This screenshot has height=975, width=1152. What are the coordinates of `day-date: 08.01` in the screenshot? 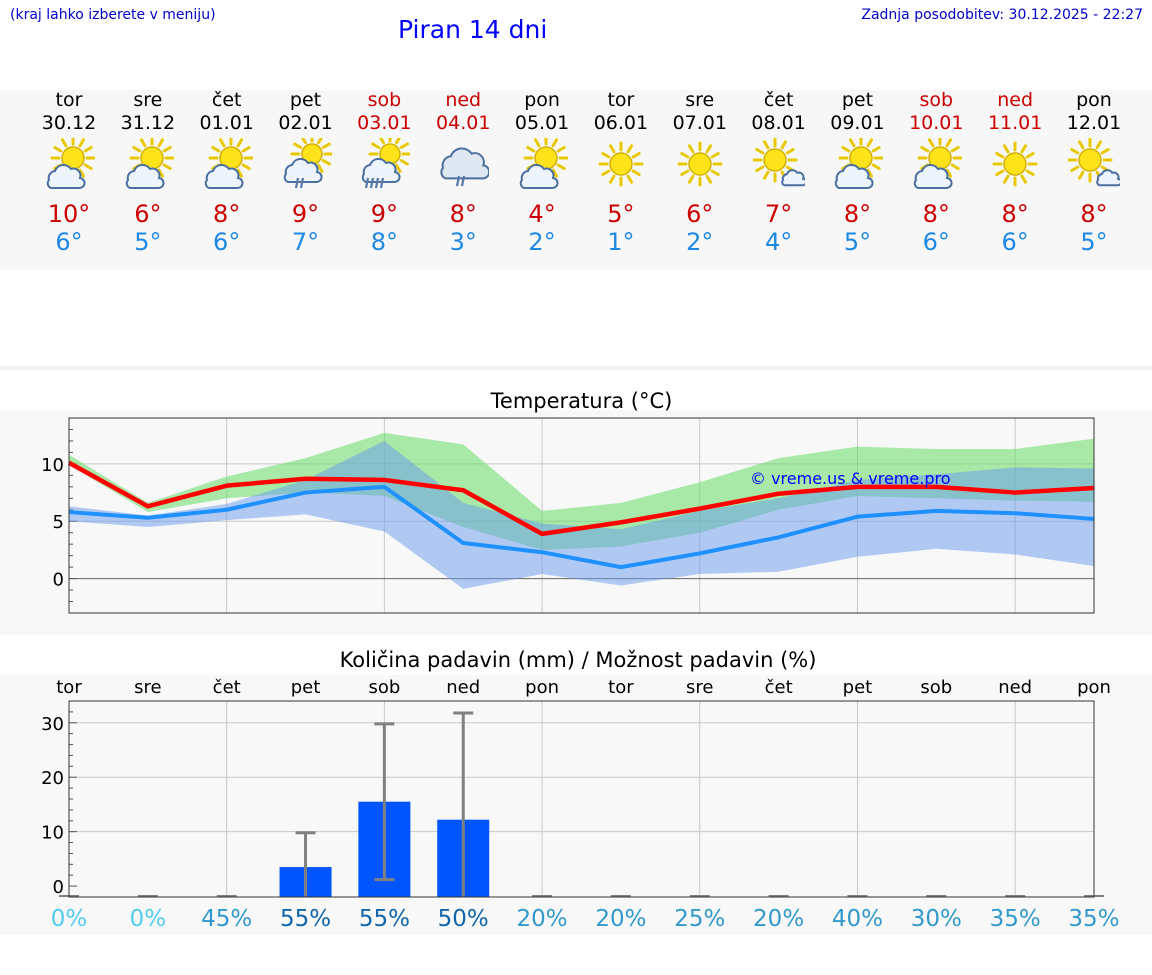 It's located at (778, 123).